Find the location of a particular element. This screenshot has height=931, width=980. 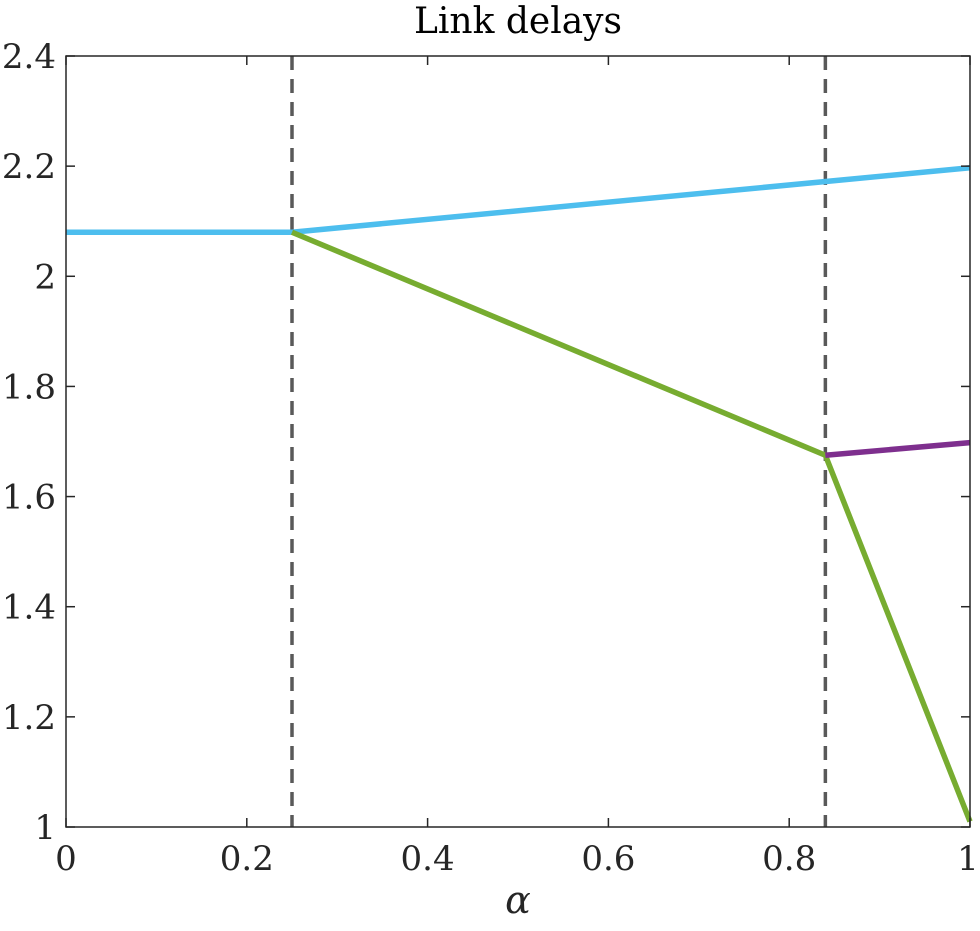

y-tick-label-2: 1.4 is located at coordinates (29, 608).